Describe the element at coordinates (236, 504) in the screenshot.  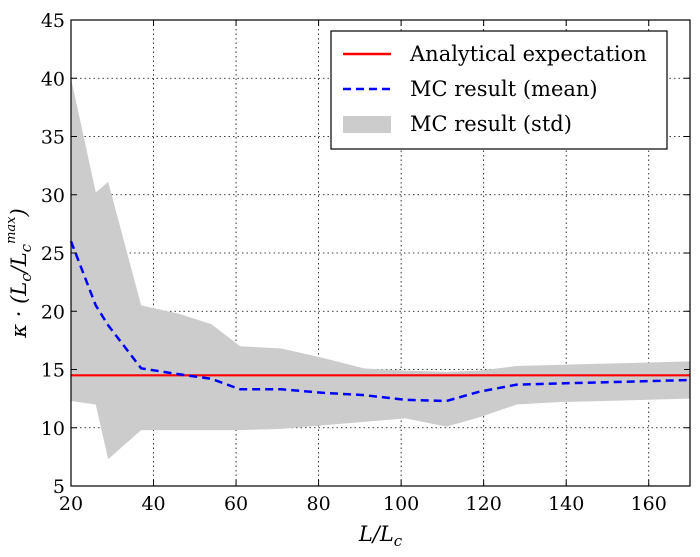
I see `x-tick-label: 60` at that location.